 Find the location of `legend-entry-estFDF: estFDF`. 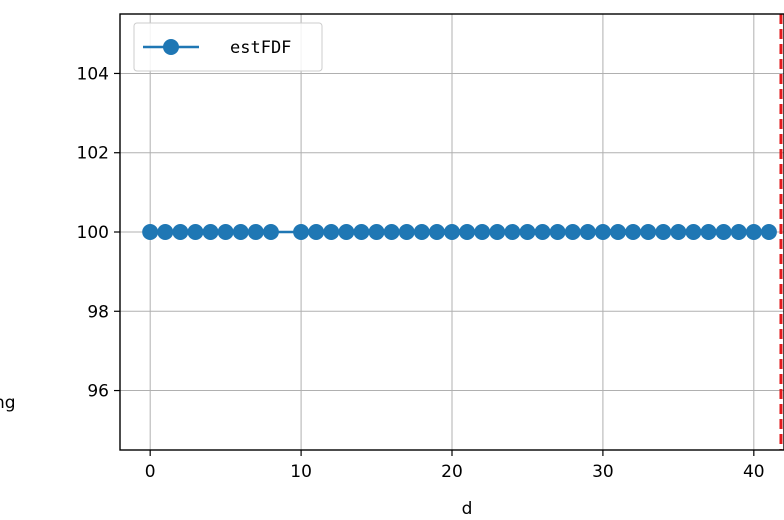

legend-entry-estFDF: estFDF is located at coordinates (260, 48).